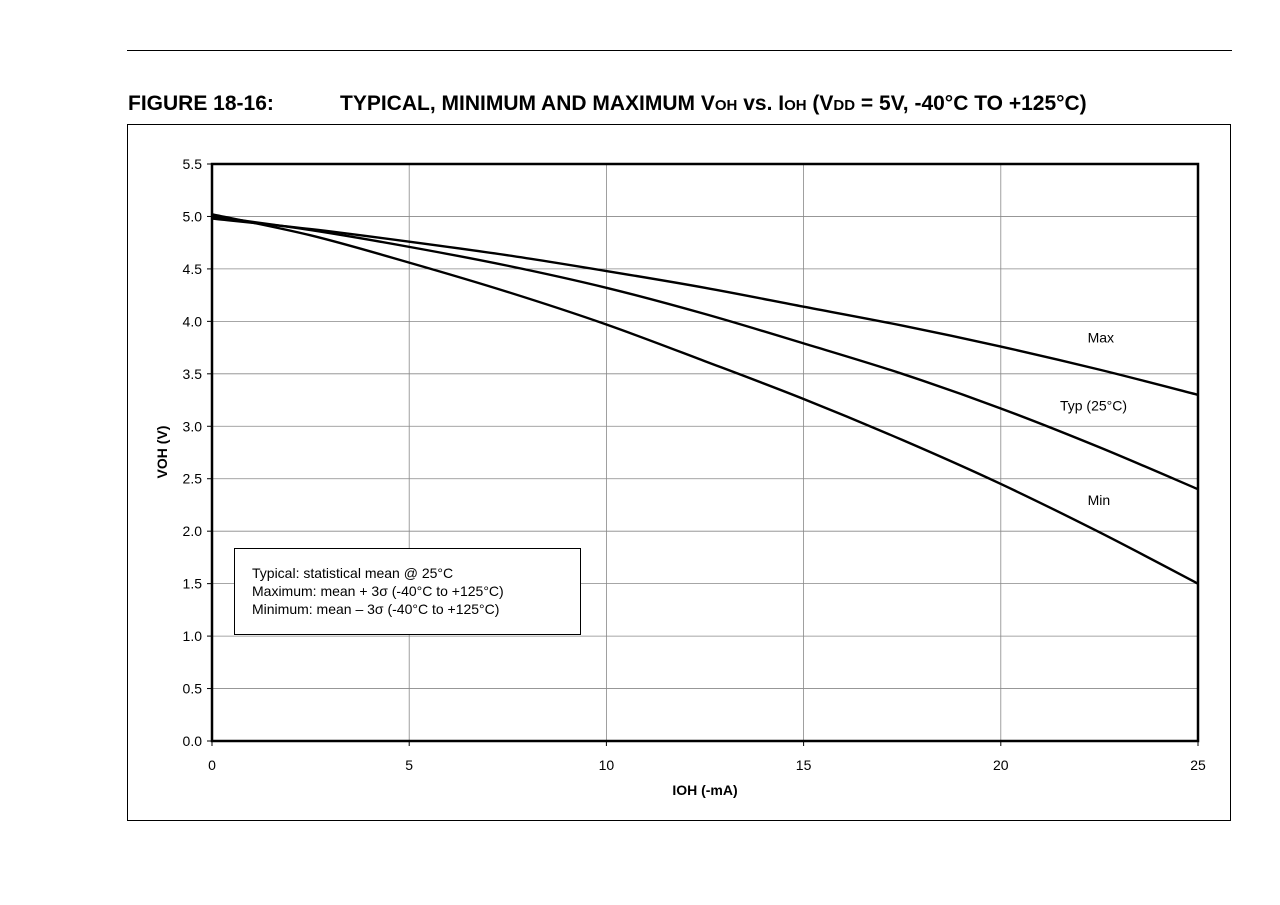 This screenshot has height=905, width=1280. I want to click on figure-number: FIGURE 18-16:, so click(201, 103).